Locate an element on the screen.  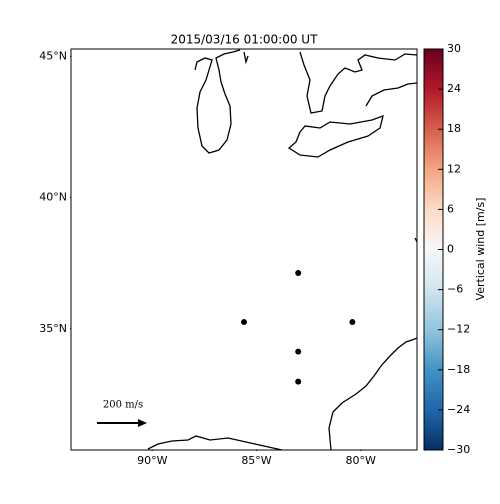
colorbar-tick-label: −30 is located at coordinates (458, 449).